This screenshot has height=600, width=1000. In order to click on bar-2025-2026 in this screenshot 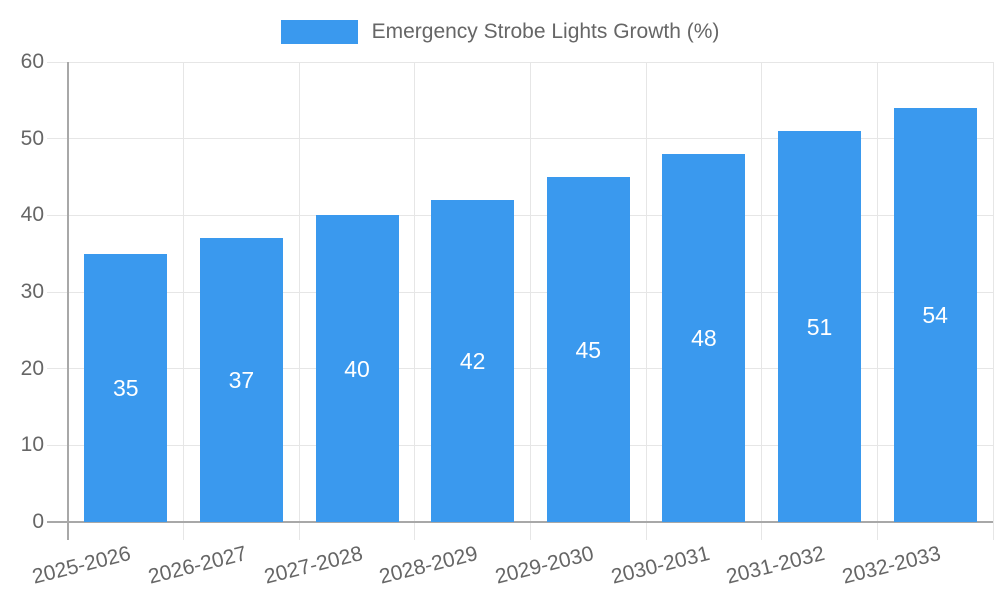, I will do `click(126, 387)`.